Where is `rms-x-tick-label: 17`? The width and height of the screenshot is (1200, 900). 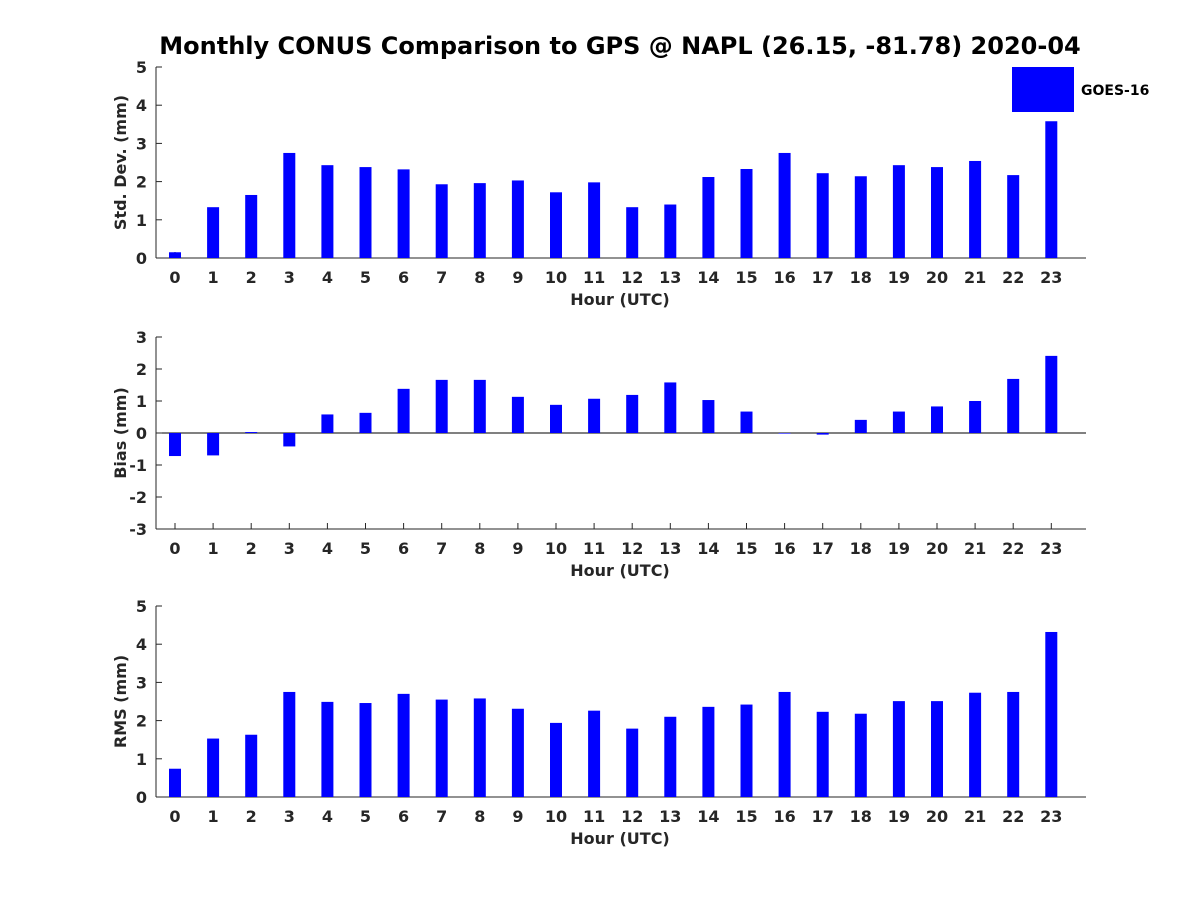 rms-x-tick-label: 17 is located at coordinates (823, 816).